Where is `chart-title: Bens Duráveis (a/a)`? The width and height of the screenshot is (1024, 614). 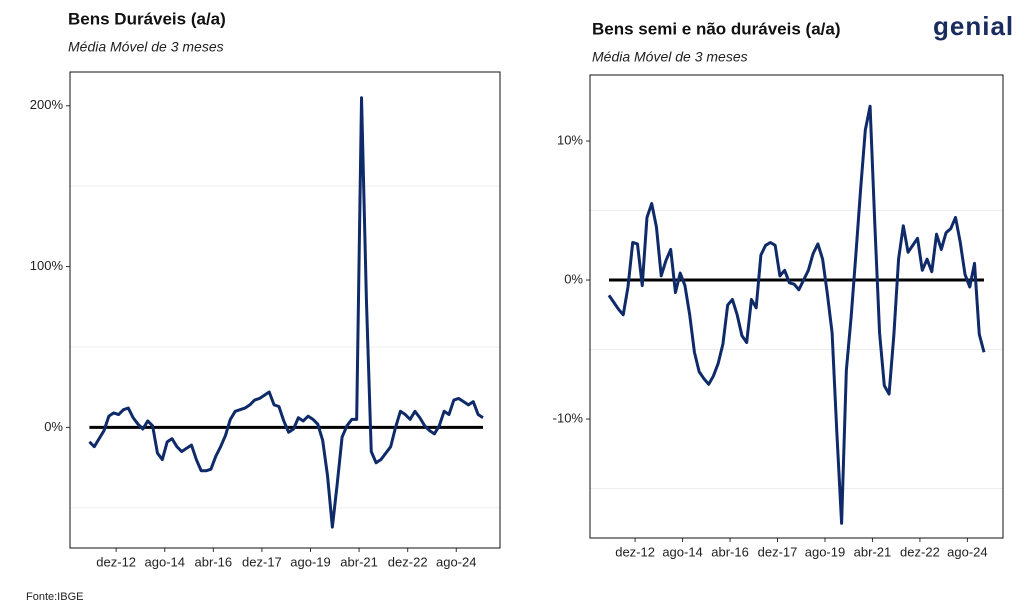
chart-title: Bens Duráveis (a/a) is located at coordinates (147, 18).